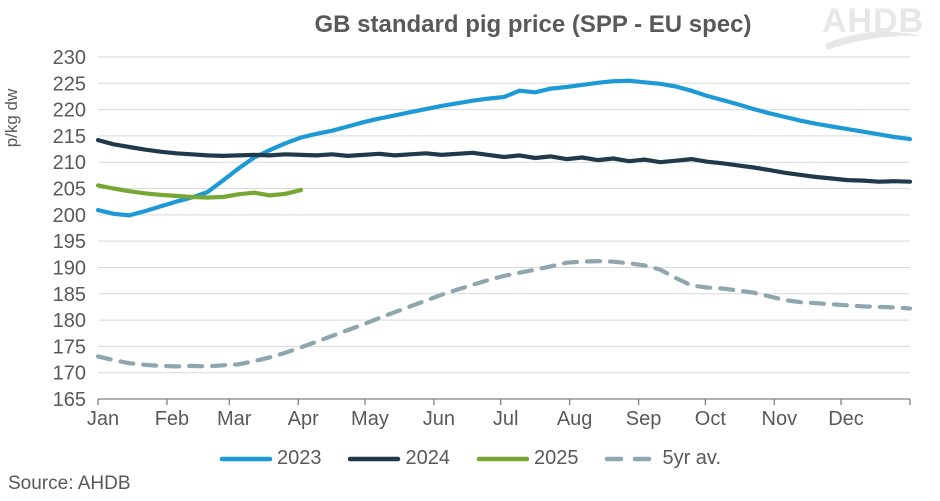 The width and height of the screenshot is (940, 501). What do you see at coordinates (172, 419) in the screenshot?
I see `x-tick-label: Feb` at bounding box center [172, 419].